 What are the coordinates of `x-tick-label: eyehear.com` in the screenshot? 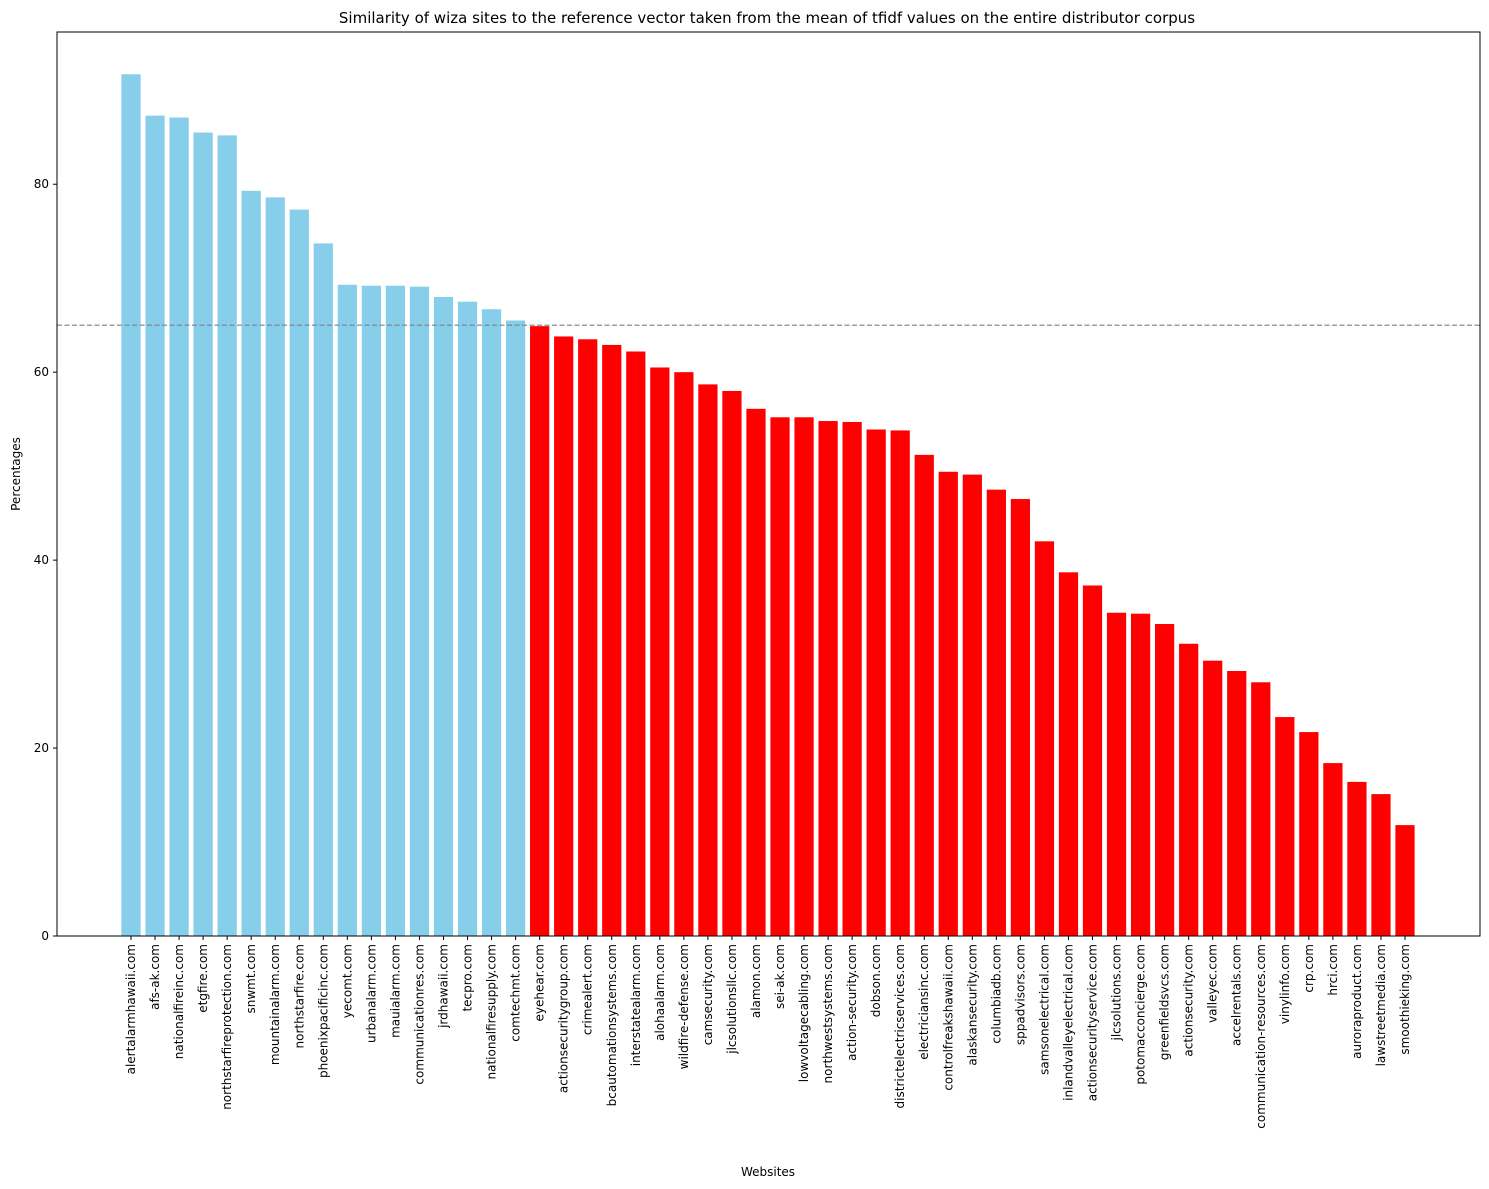 It's located at (540, 982).